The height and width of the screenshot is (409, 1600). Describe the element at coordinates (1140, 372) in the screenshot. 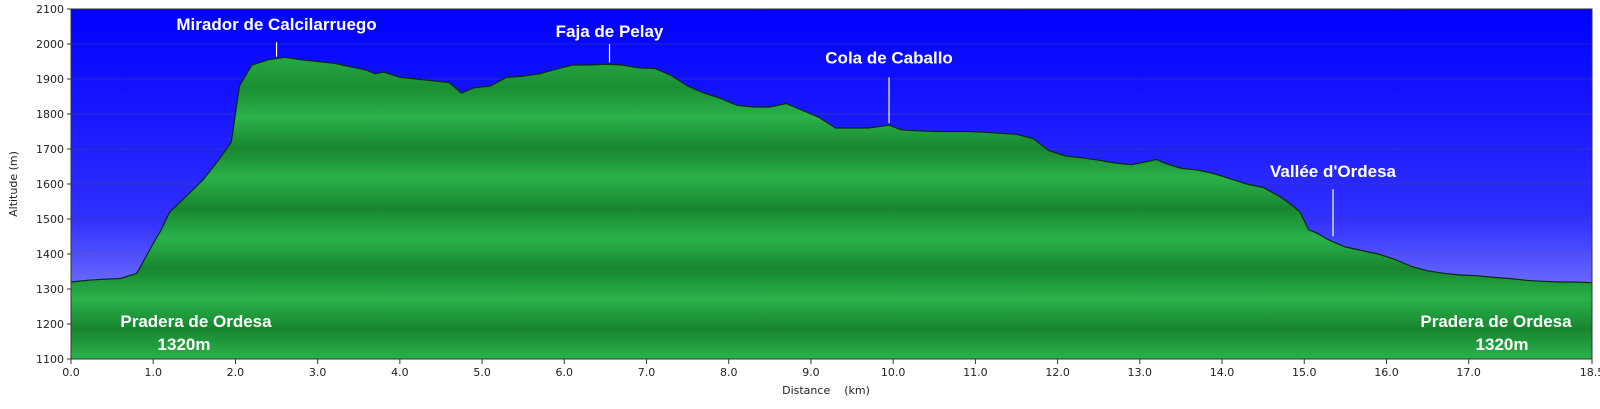

I see `x-tick-label: 13.0` at that location.